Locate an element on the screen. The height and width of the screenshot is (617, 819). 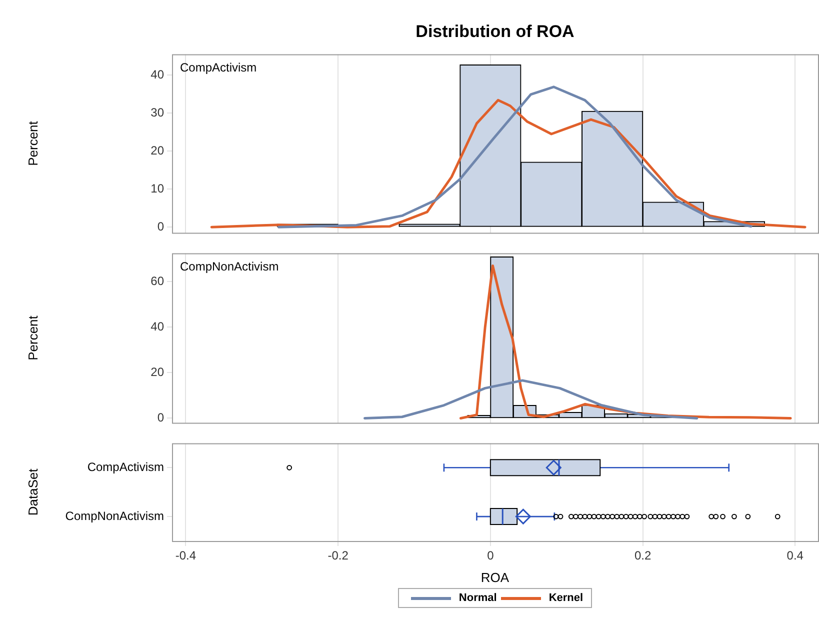
y-tick-label: CompActivism is located at coordinates (125, 467).